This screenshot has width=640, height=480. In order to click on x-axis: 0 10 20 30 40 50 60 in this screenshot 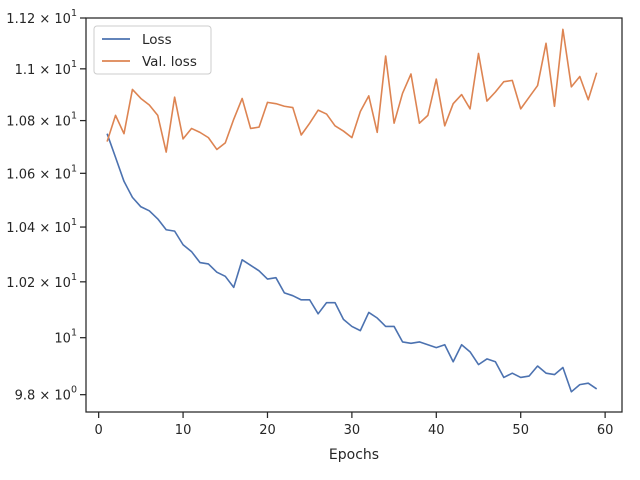, I will do `click(354, 425)`.